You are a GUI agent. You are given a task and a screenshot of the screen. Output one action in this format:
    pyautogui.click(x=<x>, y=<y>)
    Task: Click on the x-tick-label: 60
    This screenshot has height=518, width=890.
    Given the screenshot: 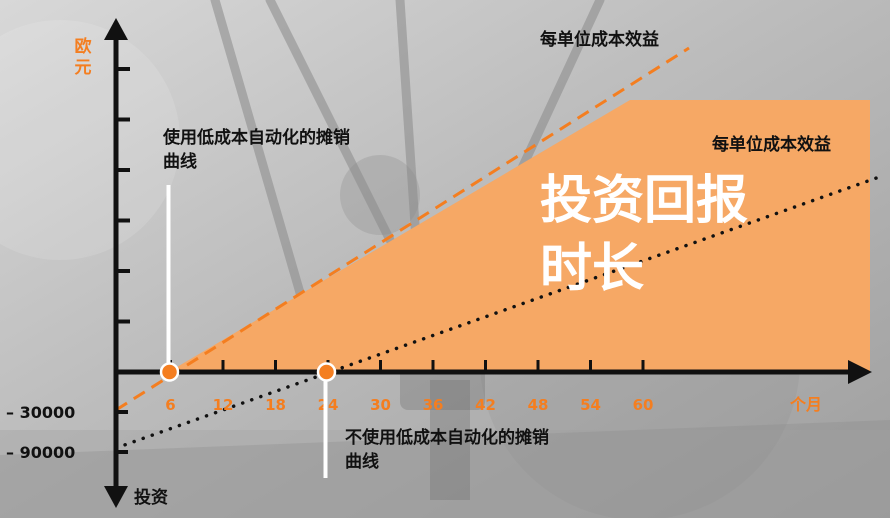 What is the action you would take?
    pyautogui.click(x=643, y=405)
    